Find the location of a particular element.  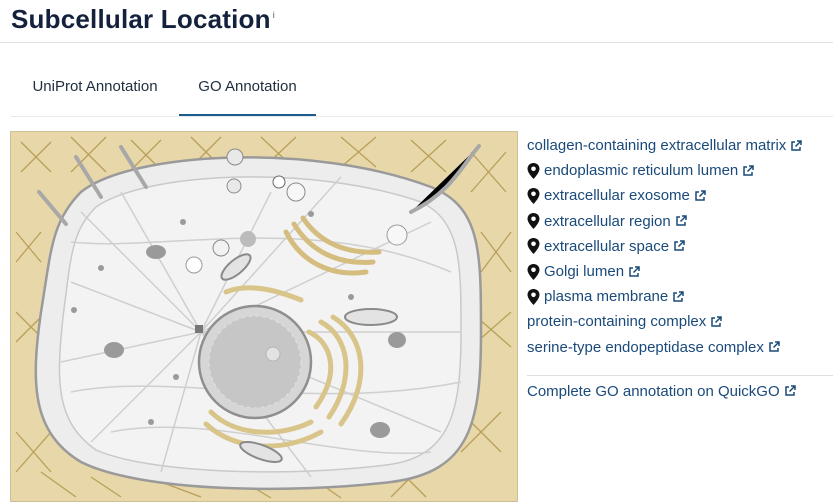

go-term-item: extracellular exosome is located at coordinates (680, 195).